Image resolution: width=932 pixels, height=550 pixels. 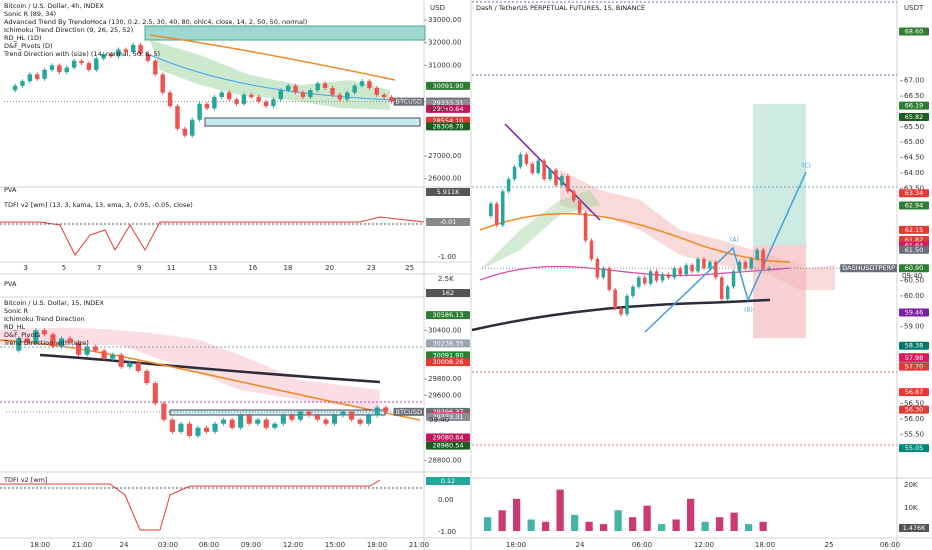 What do you see at coordinates (444, 156) in the screenshot?
I see `price-tick-label: 27000.00` at bounding box center [444, 156].